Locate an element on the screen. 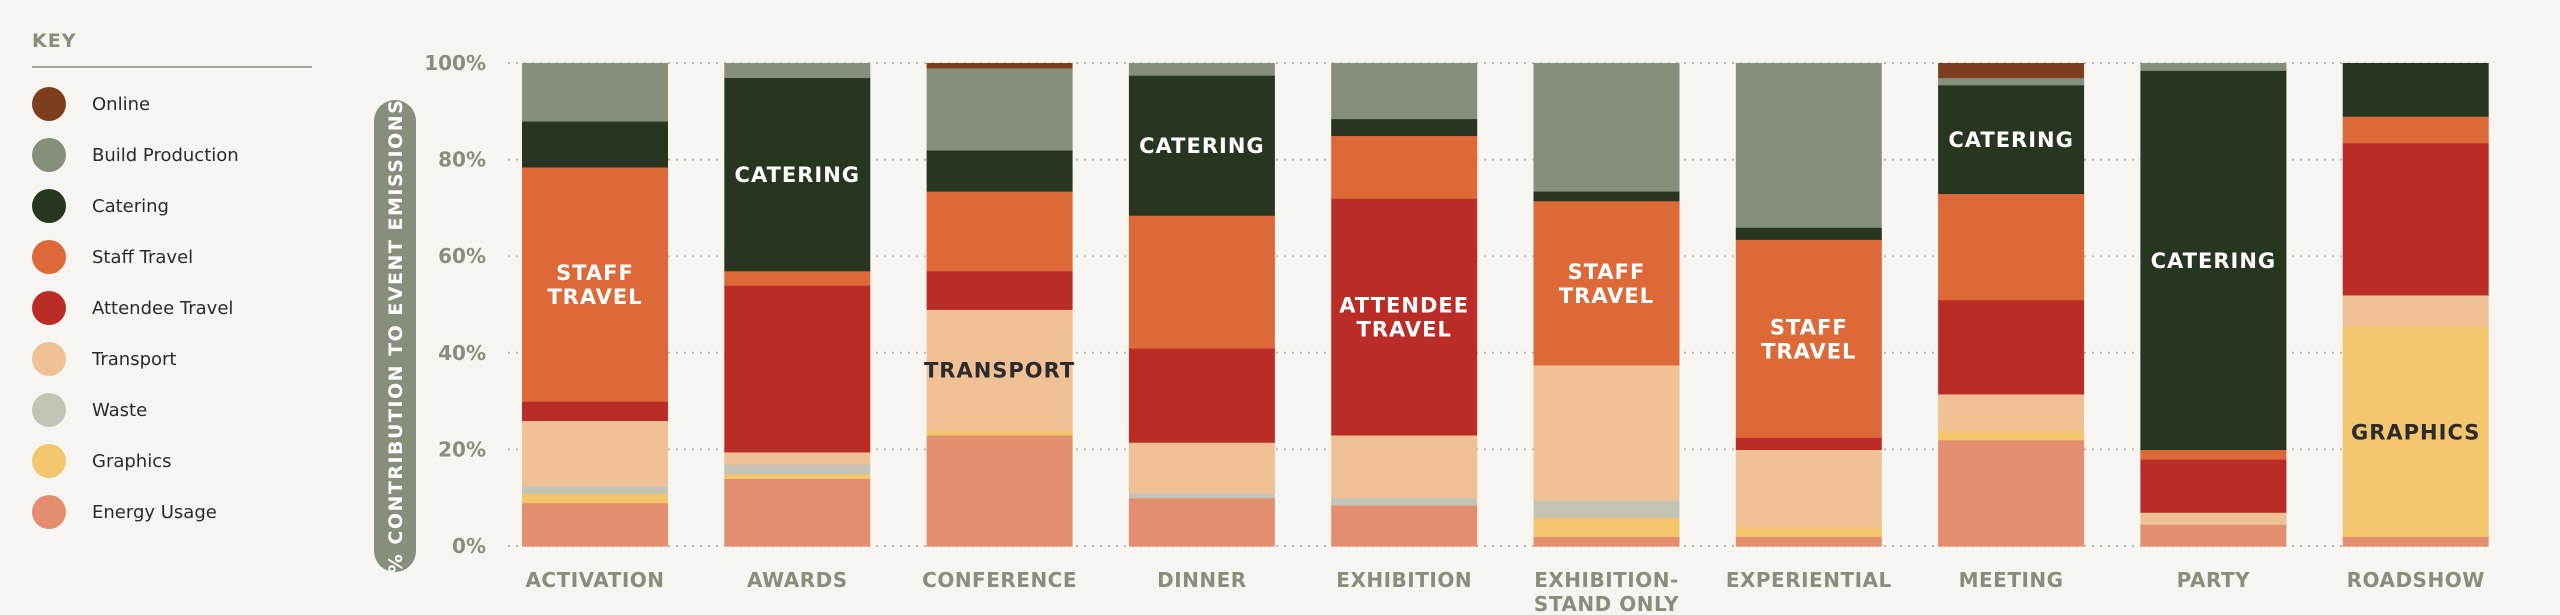  x-tick-label: DINNER is located at coordinates (1202, 580).